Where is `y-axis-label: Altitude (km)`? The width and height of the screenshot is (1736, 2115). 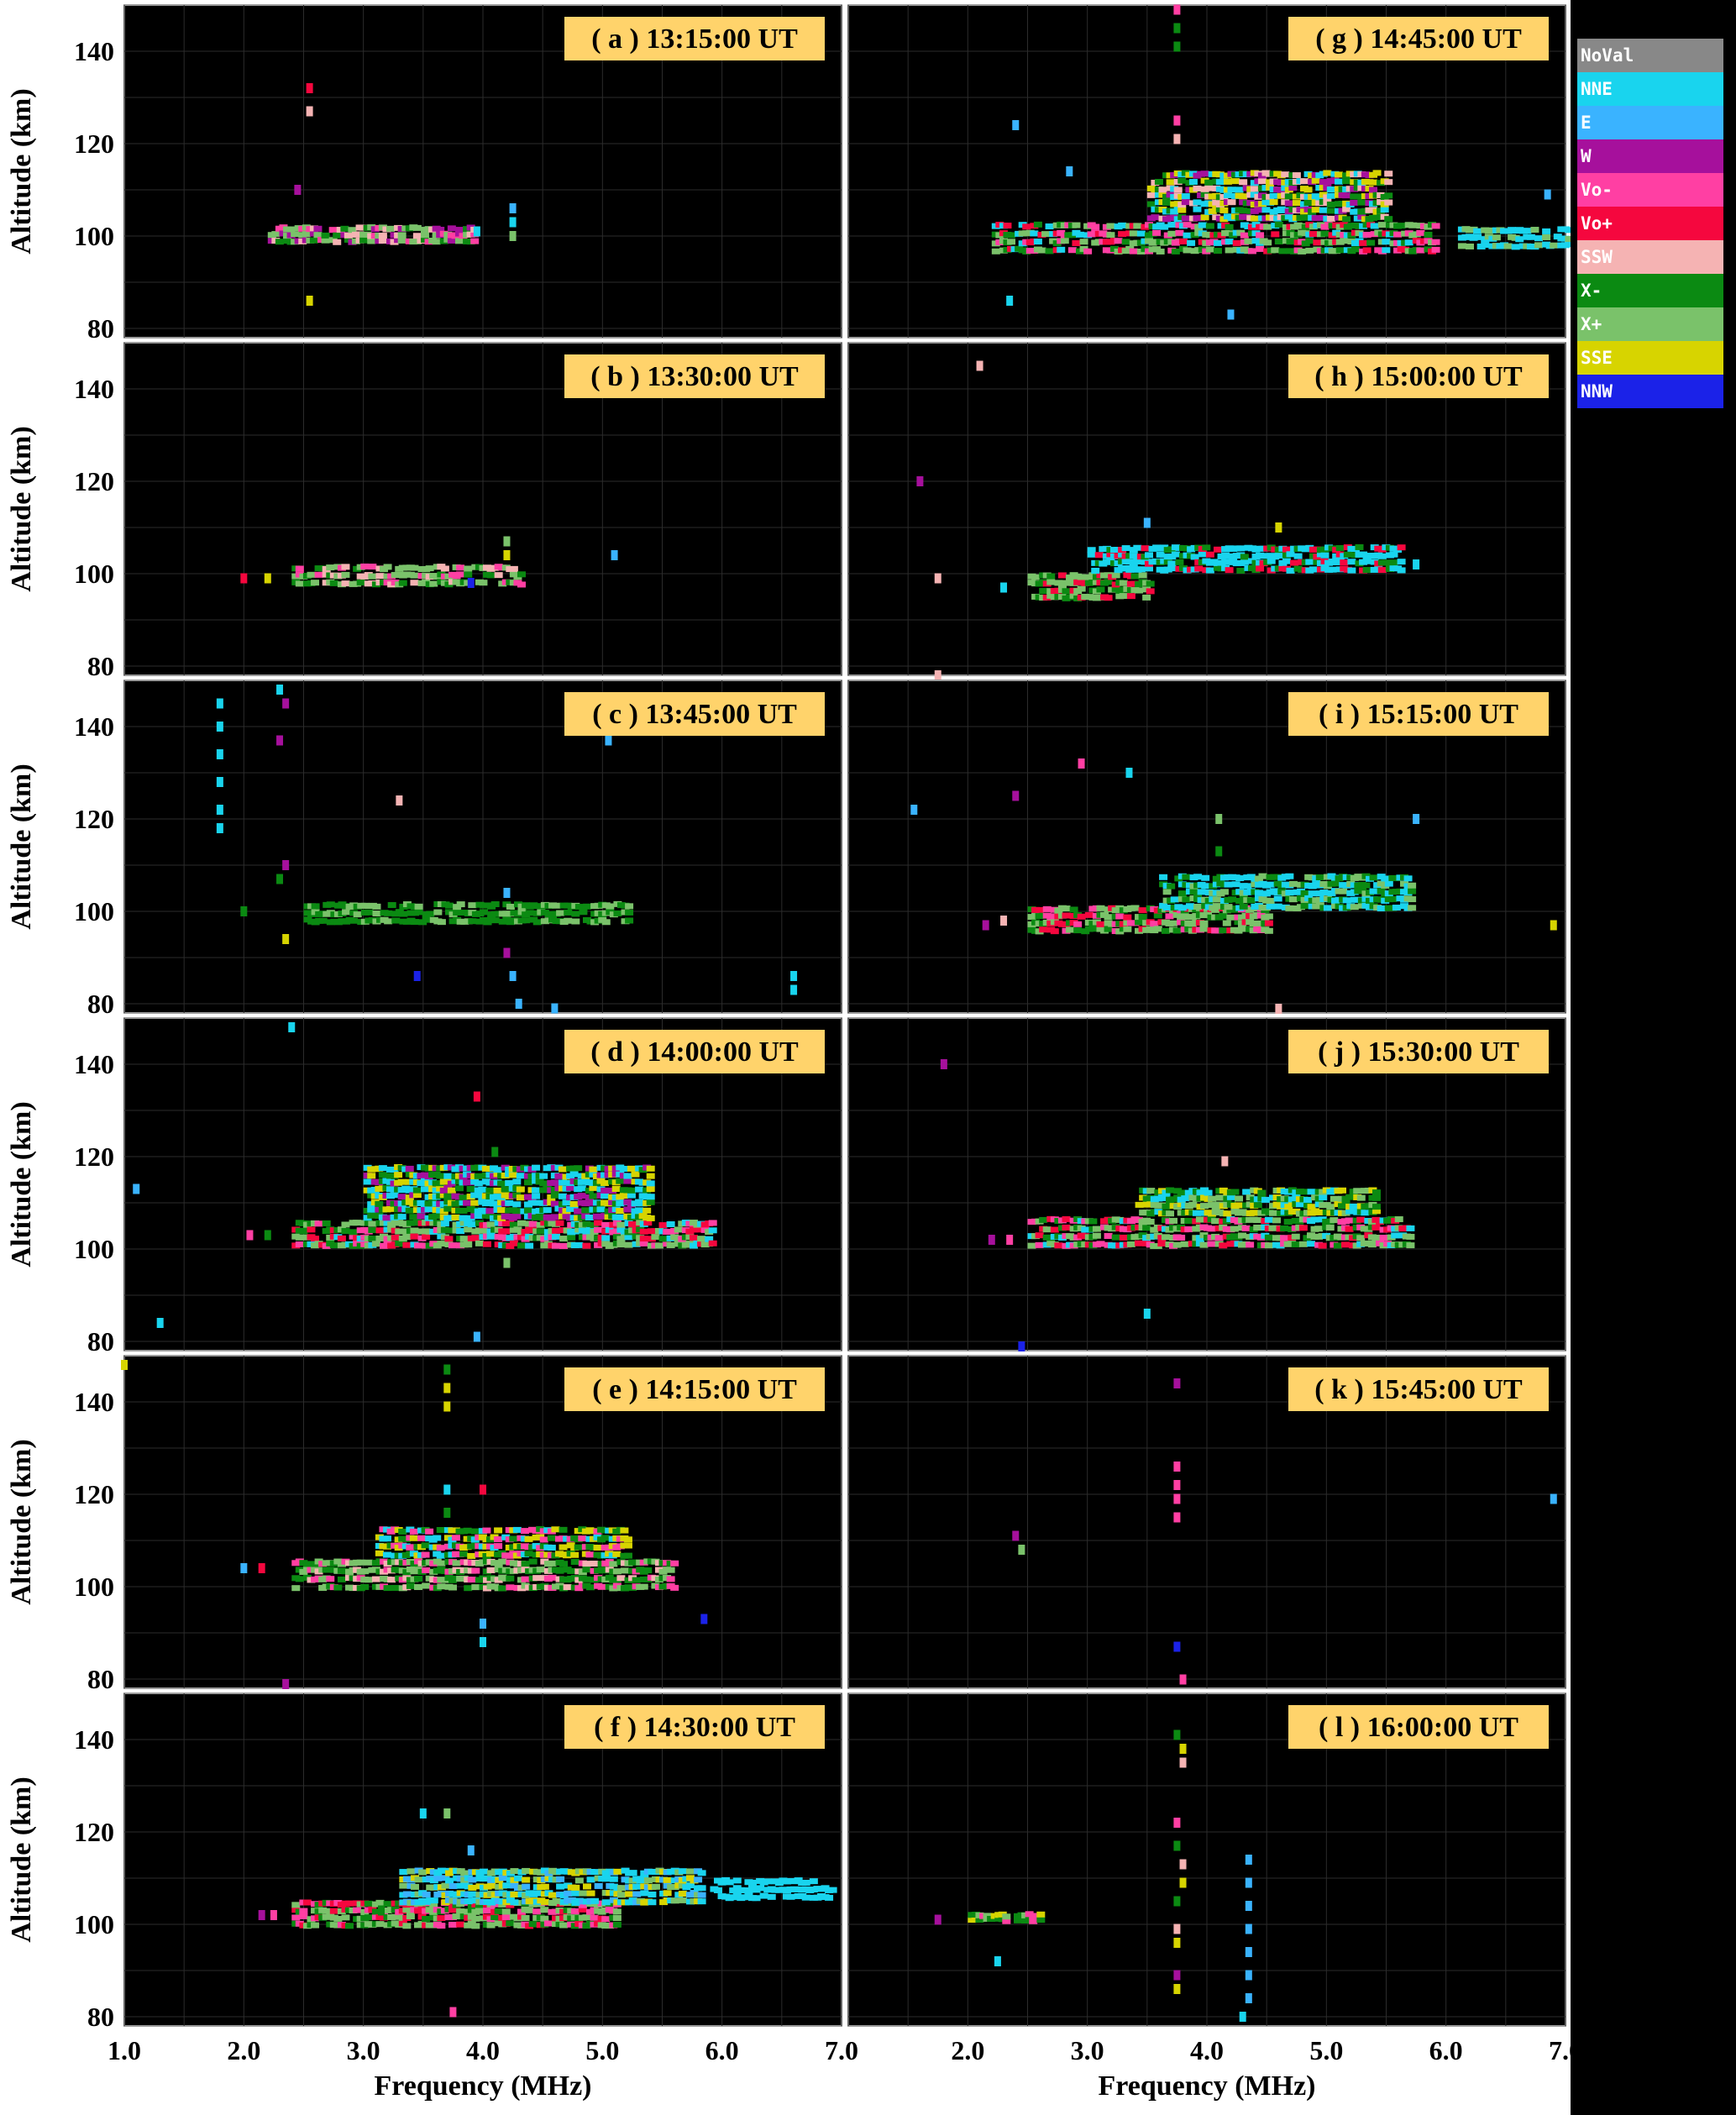
y-axis-label: Altitude (km) is located at coordinates (21, 1521).